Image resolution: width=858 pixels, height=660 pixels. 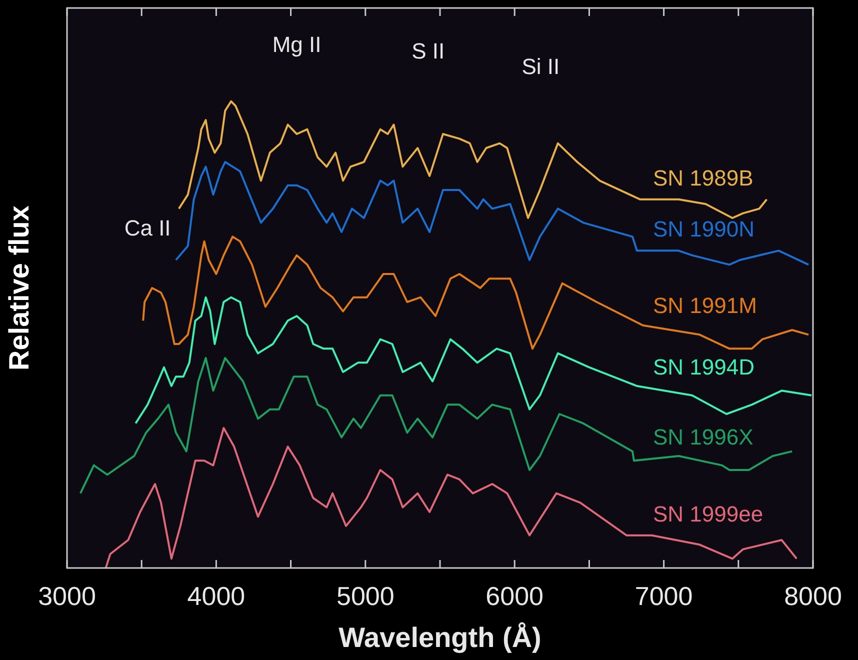 What do you see at coordinates (705, 305) in the screenshot?
I see `series-label: SN 1991M` at bounding box center [705, 305].